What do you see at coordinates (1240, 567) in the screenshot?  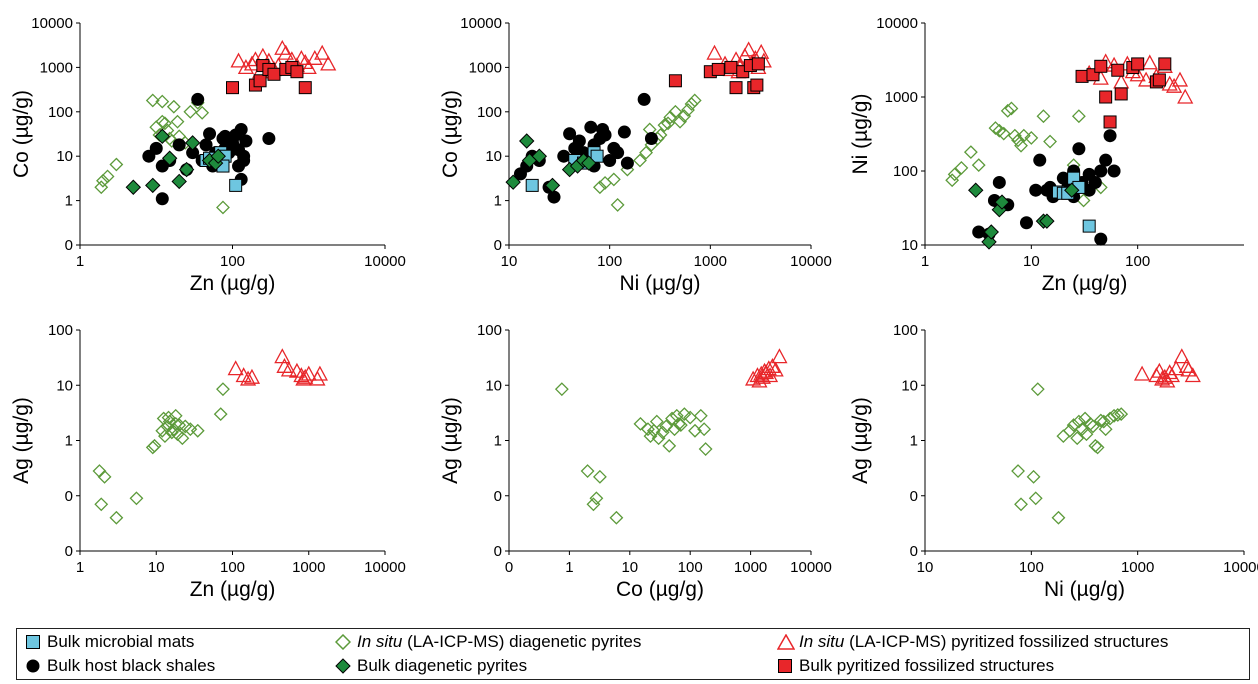 I see `x-tick-label: 10000` at bounding box center [1240, 567].